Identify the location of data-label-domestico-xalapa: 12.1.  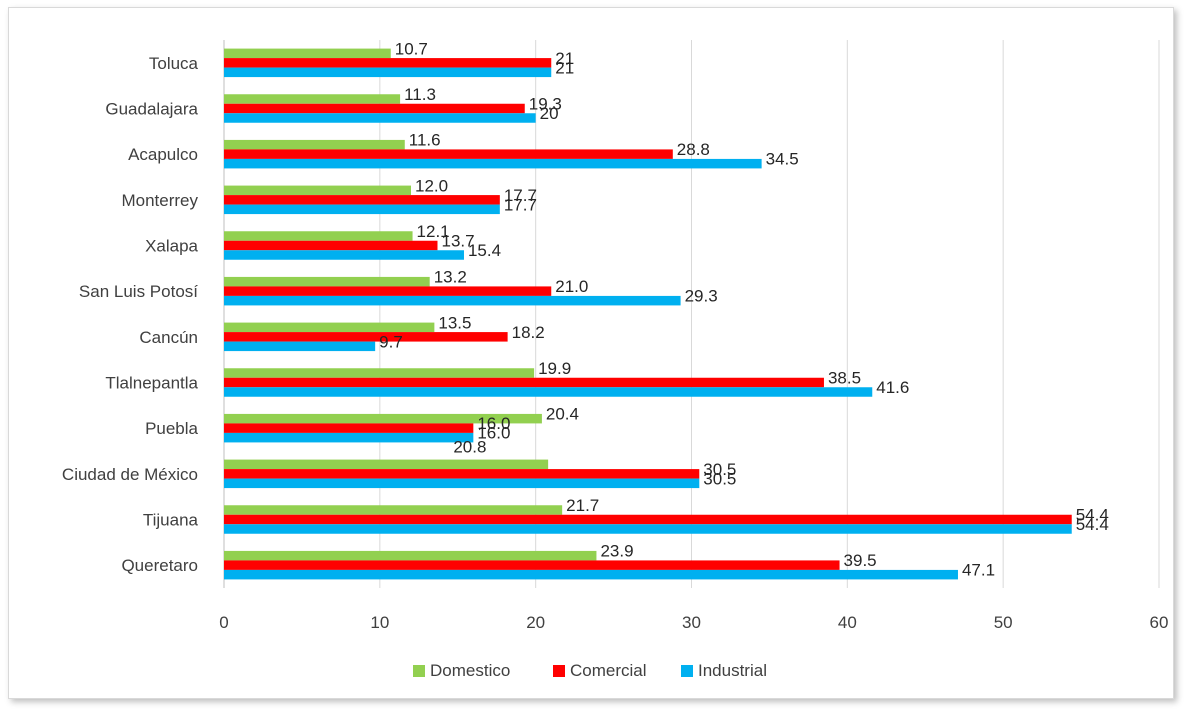
(433, 231).